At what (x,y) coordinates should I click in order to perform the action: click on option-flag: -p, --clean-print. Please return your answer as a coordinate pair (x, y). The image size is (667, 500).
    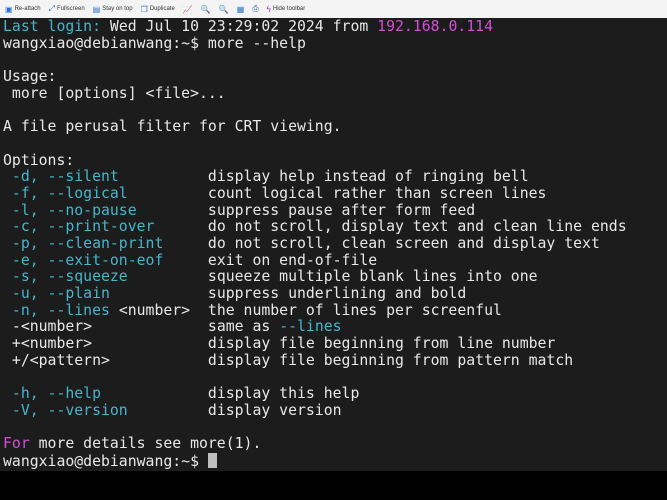
    Looking at the image, I should click on (105, 243).